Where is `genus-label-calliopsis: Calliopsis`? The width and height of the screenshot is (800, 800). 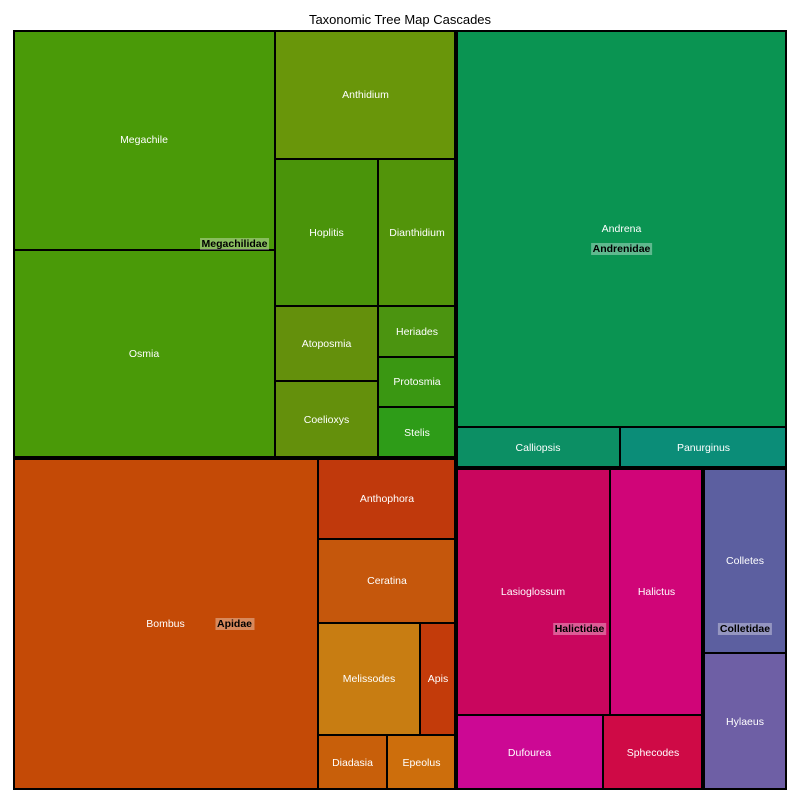 genus-label-calliopsis: Calliopsis is located at coordinates (538, 447).